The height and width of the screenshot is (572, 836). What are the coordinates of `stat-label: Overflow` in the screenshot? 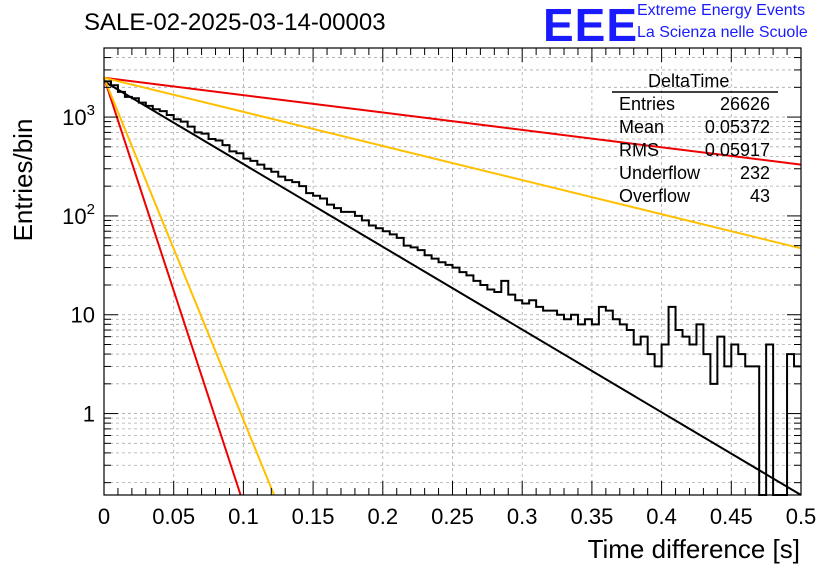 It's located at (655, 196).